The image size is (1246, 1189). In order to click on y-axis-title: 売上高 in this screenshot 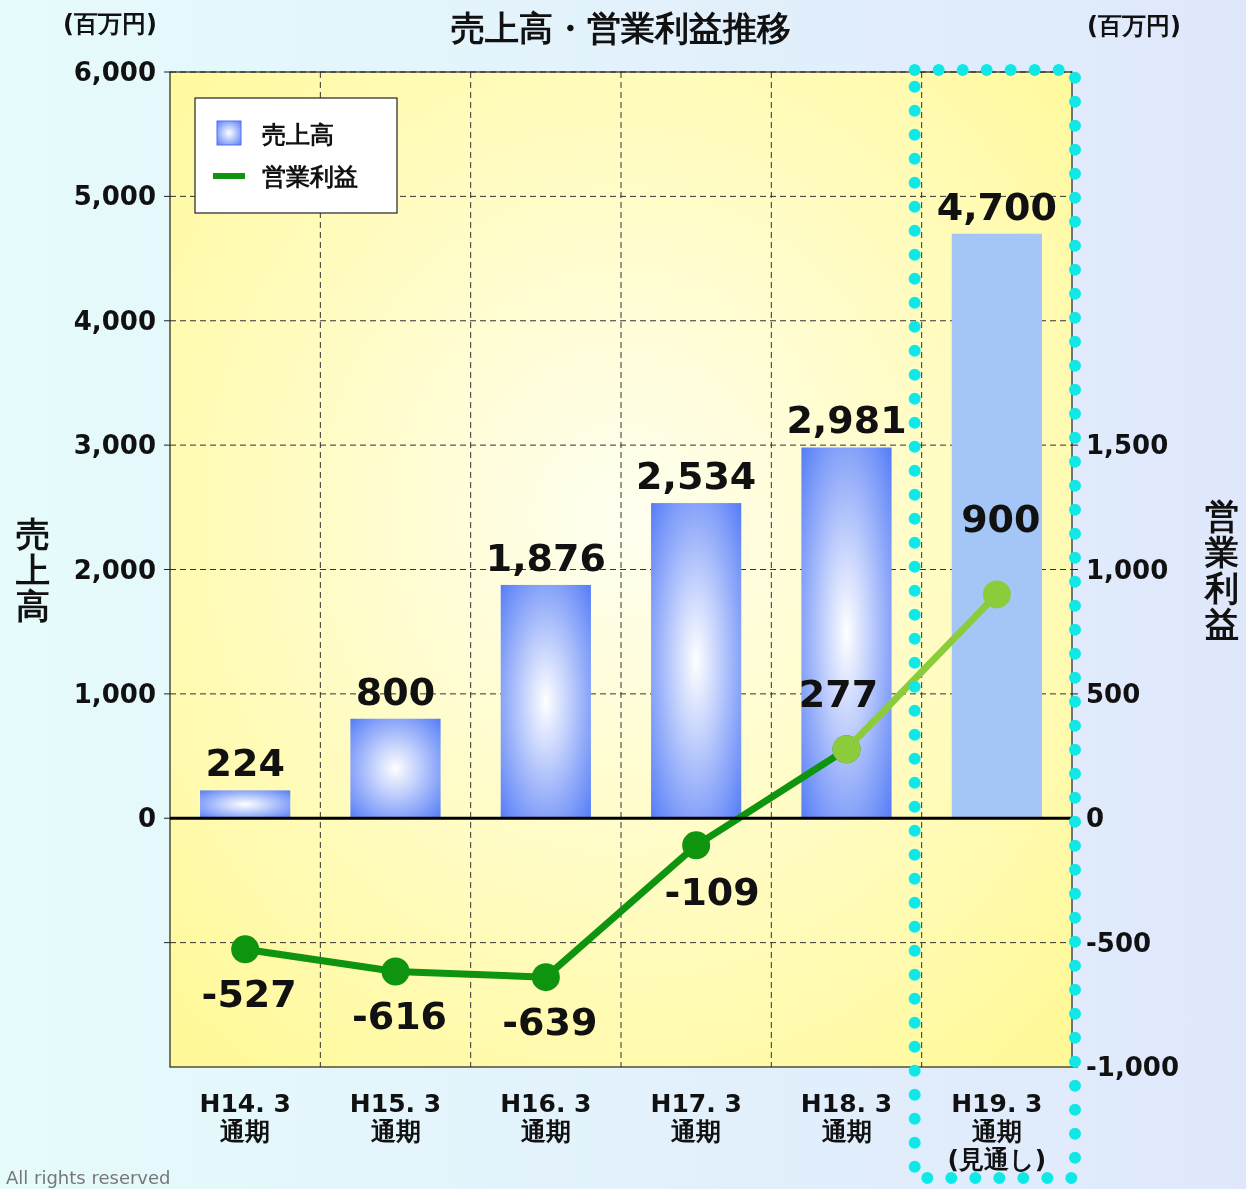, I will do `click(32, 570)`.